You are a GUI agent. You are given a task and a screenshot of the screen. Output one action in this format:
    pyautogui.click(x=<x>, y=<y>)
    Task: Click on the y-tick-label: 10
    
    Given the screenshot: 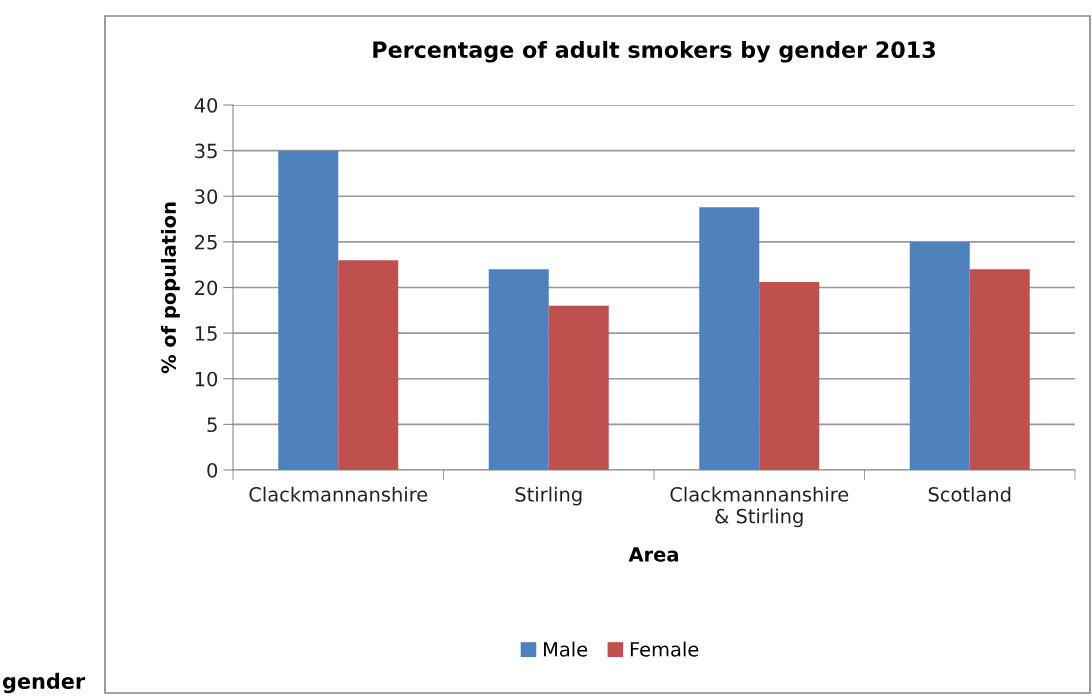 What is the action you would take?
    pyautogui.click(x=206, y=379)
    